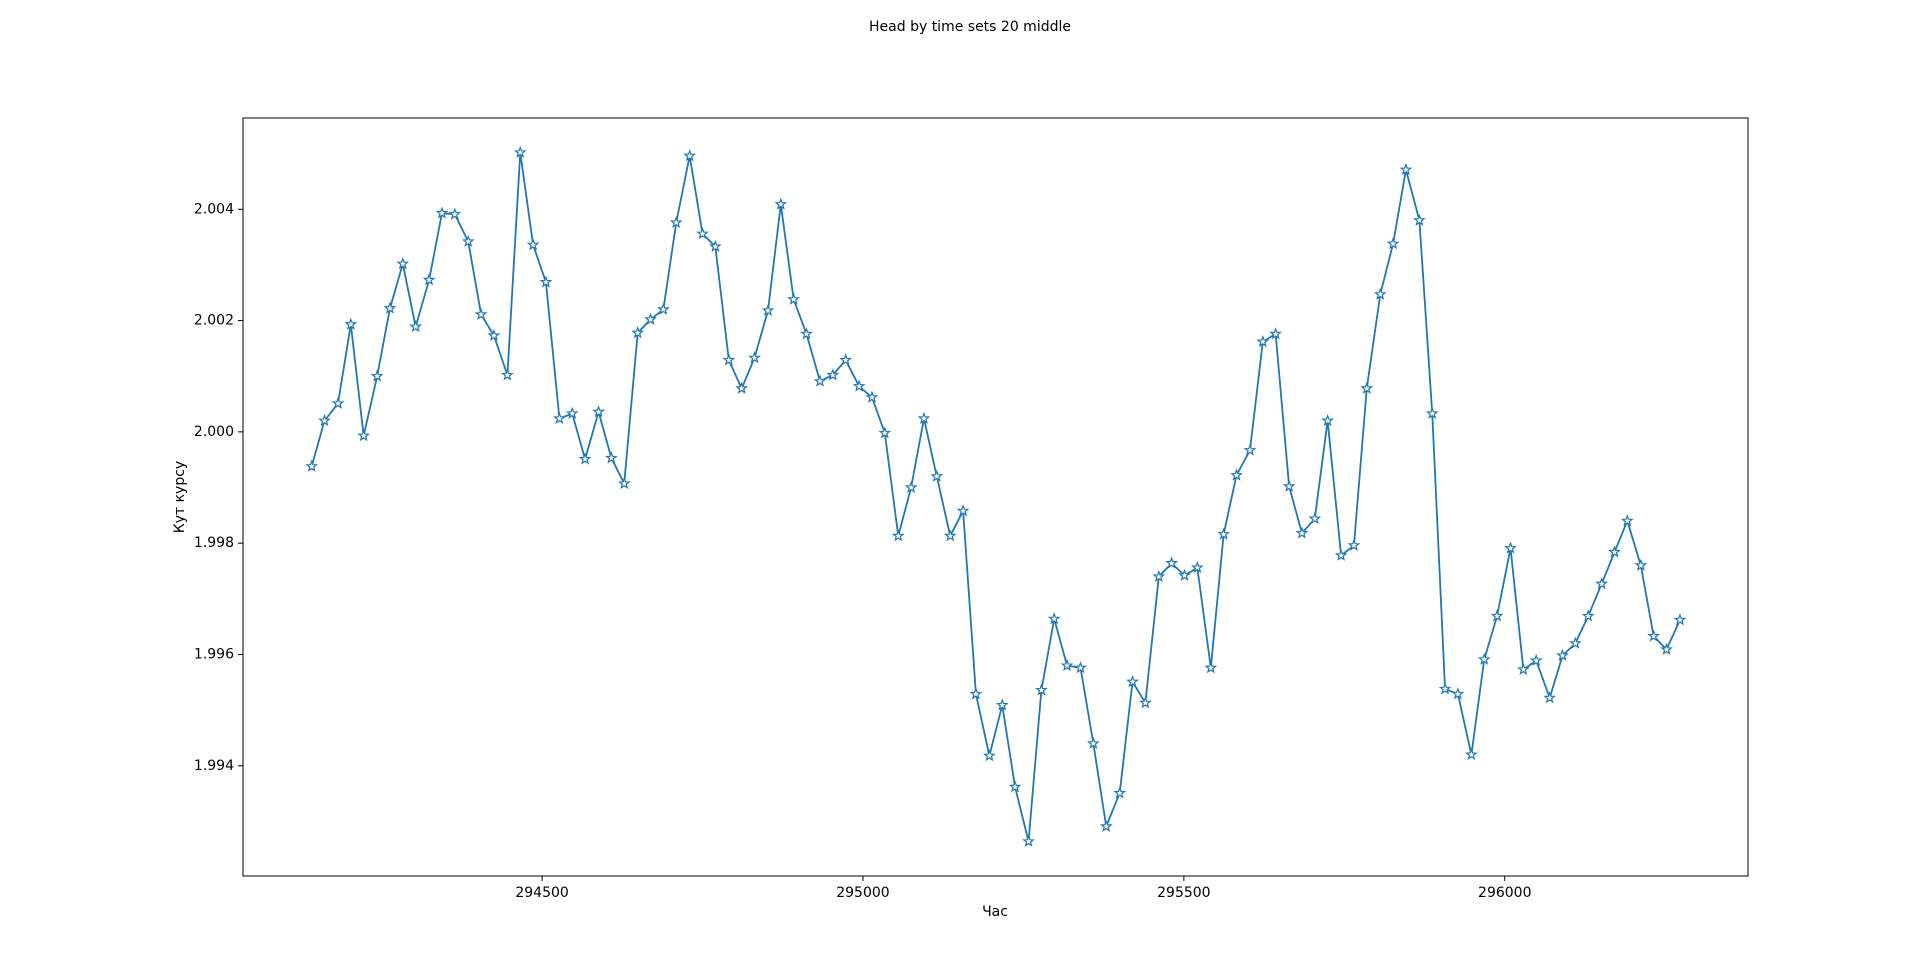  What do you see at coordinates (214, 432) in the screenshot?
I see `y-tick-label: 2.000` at bounding box center [214, 432].